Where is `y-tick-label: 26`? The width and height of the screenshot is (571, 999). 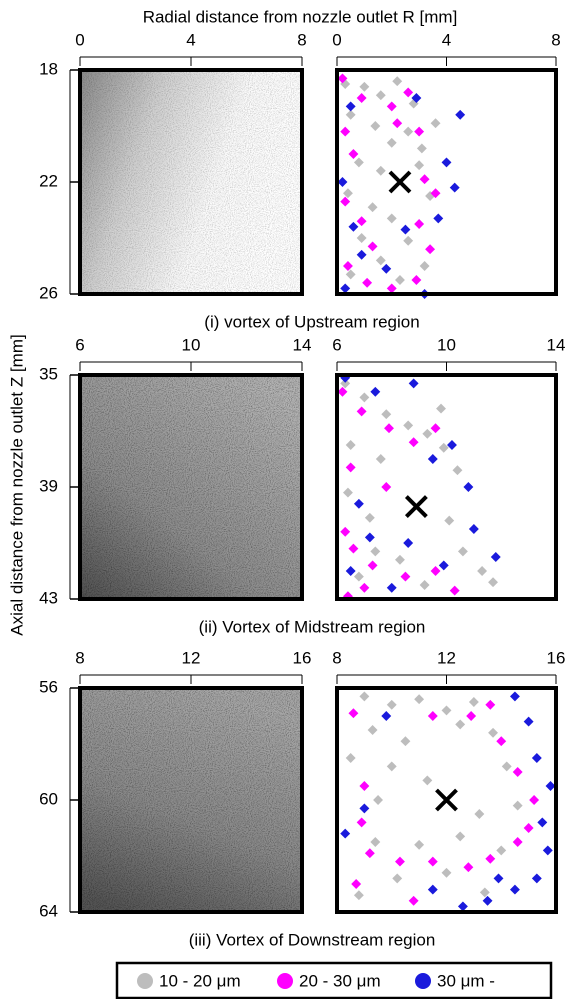 y-tick-label: 26 is located at coordinates (48, 292).